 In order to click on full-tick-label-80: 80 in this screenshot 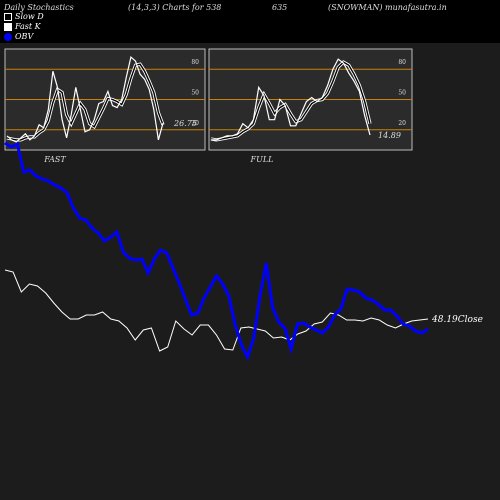, I will do `click(402, 62)`.